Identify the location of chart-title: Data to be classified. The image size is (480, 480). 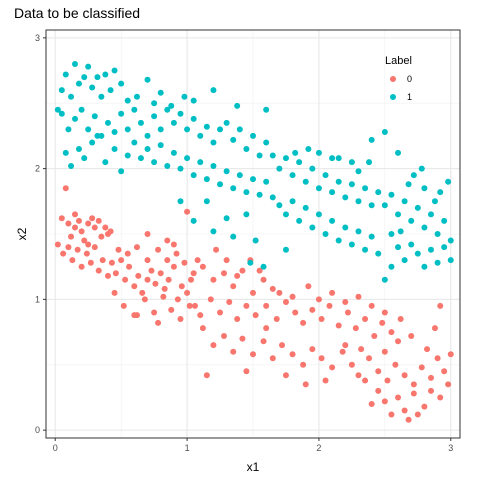
(77, 13).